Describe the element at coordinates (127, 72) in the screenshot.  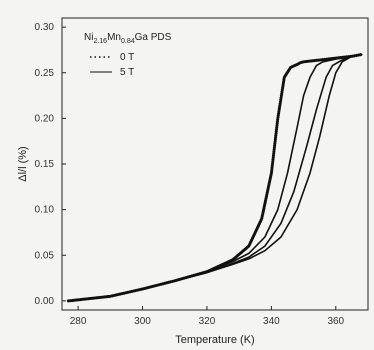
I see `legend-label-5t: 5 T` at that location.